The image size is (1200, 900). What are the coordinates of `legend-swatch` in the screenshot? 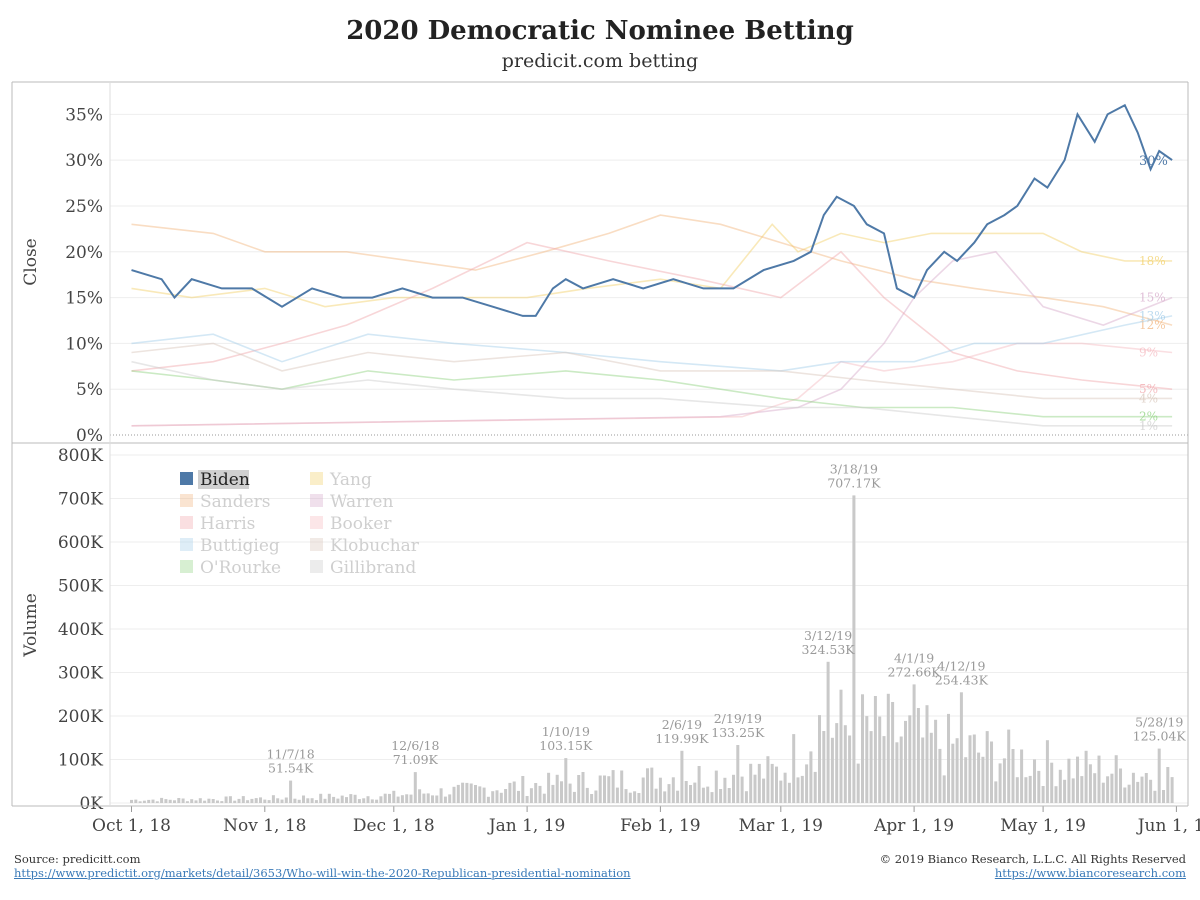 It's located at (186, 566).